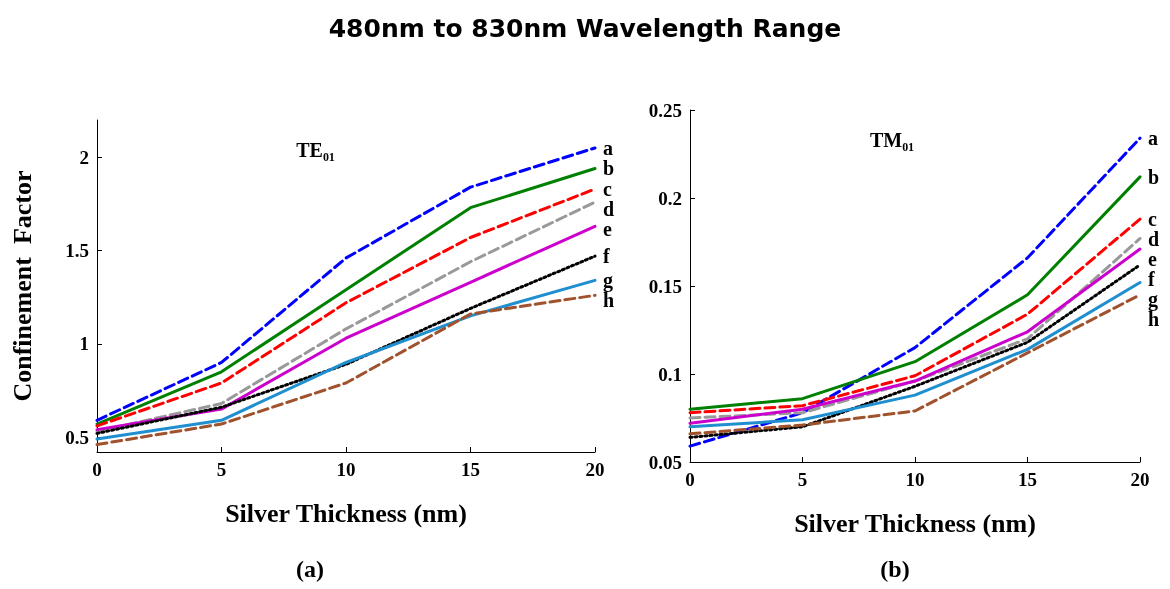 This screenshot has width=1170, height=589. What do you see at coordinates (310, 569) in the screenshot?
I see `text: (a)` at bounding box center [310, 569].